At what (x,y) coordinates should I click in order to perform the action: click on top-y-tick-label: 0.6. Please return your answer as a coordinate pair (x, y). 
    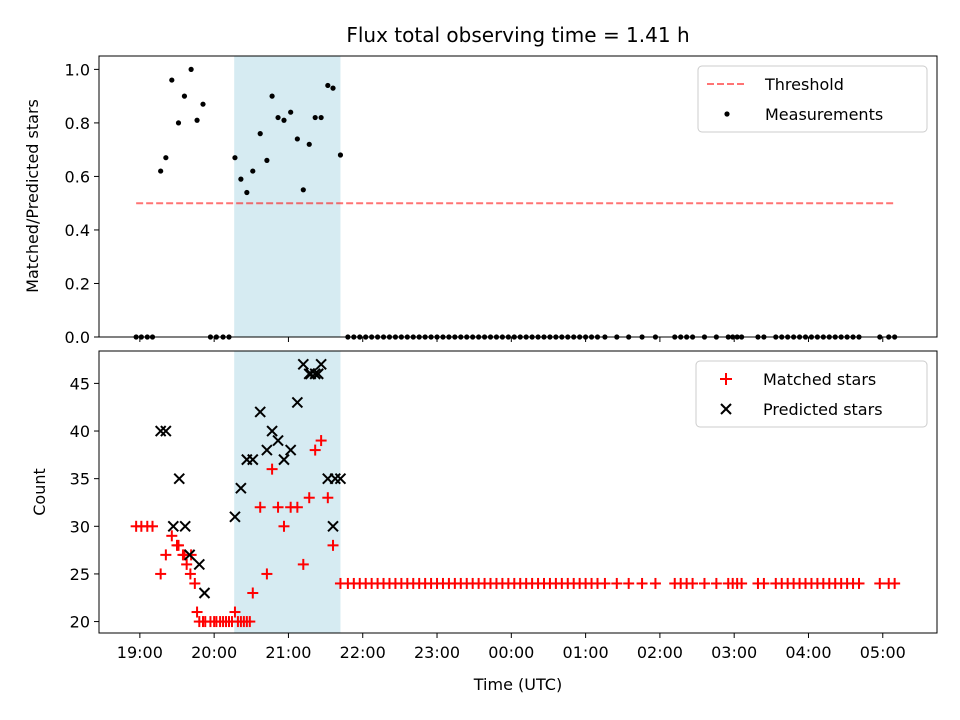
    Looking at the image, I should click on (77, 176).